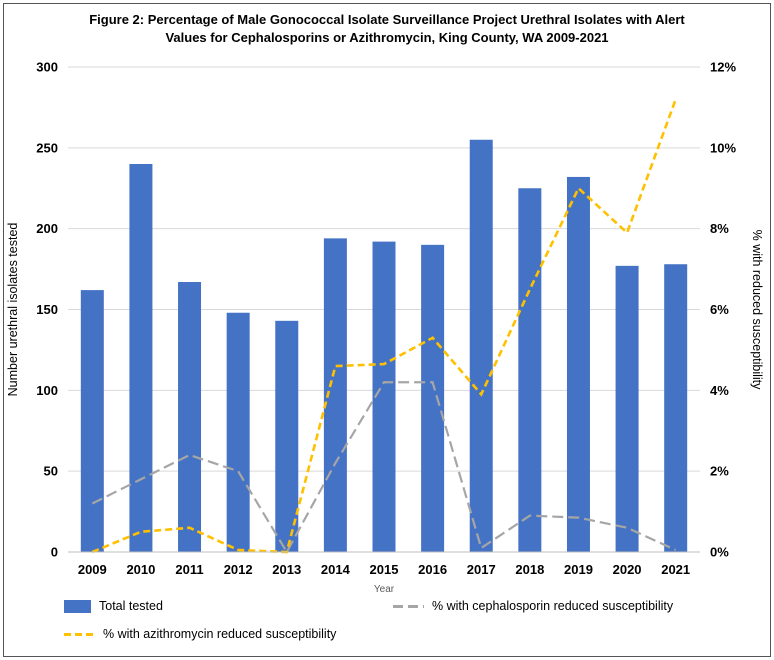  Describe the element at coordinates (336, 569) in the screenshot. I see `x-tick-2014: 2014` at that location.